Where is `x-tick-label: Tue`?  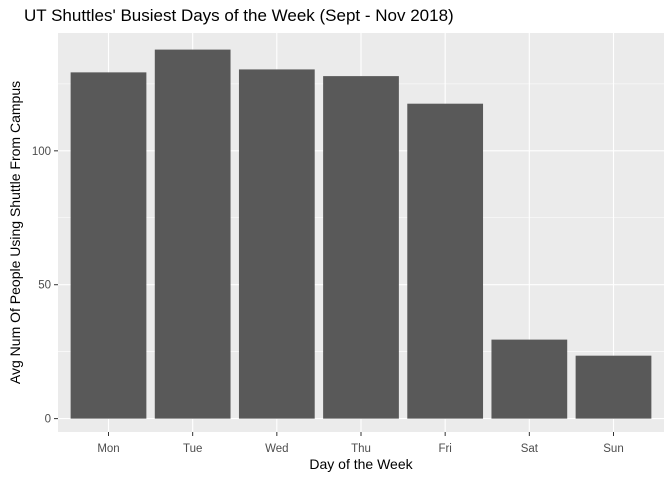 x-tick-label: Tue is located at coordinates (192, 449).